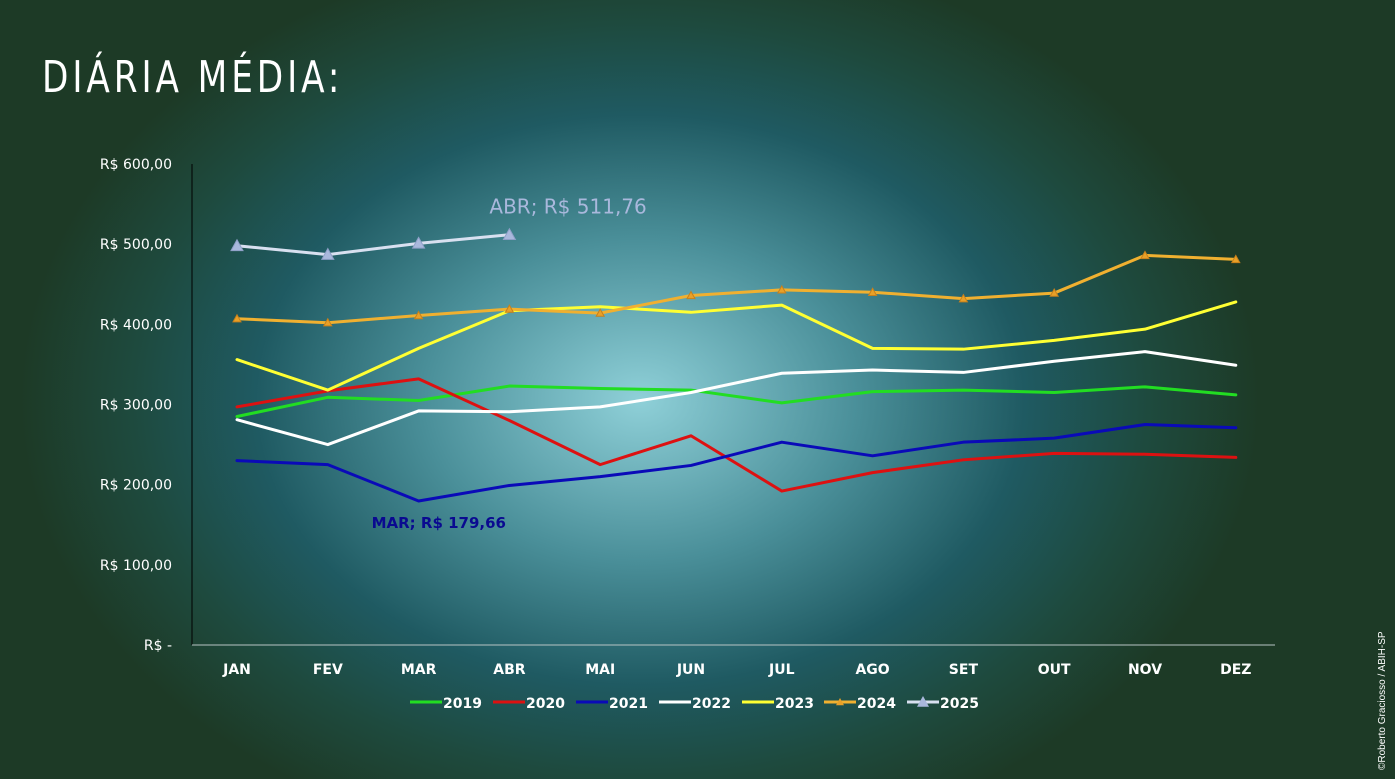 The image size is (1395, 779). I want to click on series-line-2019, so click(736, 401).